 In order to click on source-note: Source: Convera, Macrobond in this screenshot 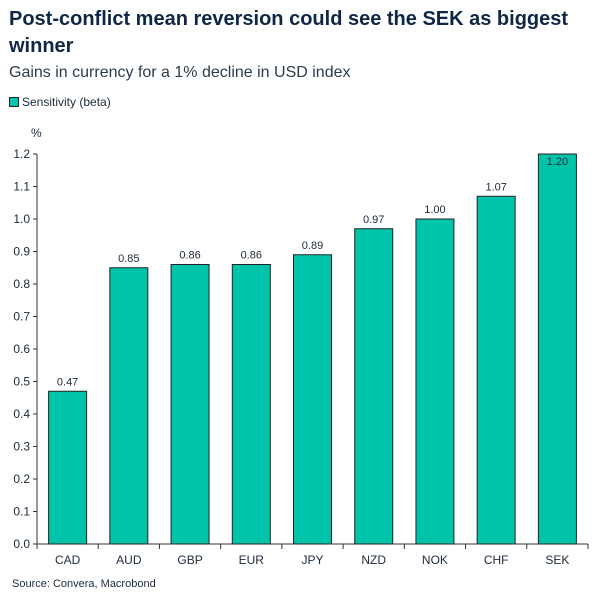, I will do `click(84, 584)`.